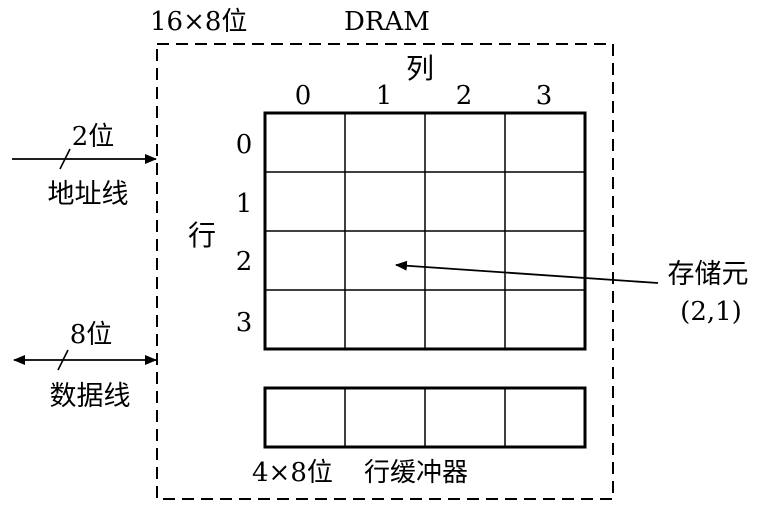 The image size is (774, 513). Describe the element at coordinates (303, 96) in the screenshot. I see `column-label-0: 0` at that location.